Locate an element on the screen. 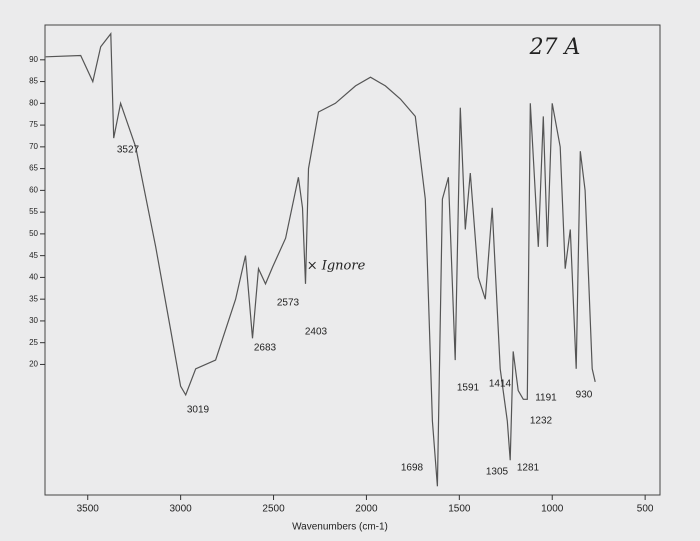  peak-label: 1414 is located at coordinates (500, 384).